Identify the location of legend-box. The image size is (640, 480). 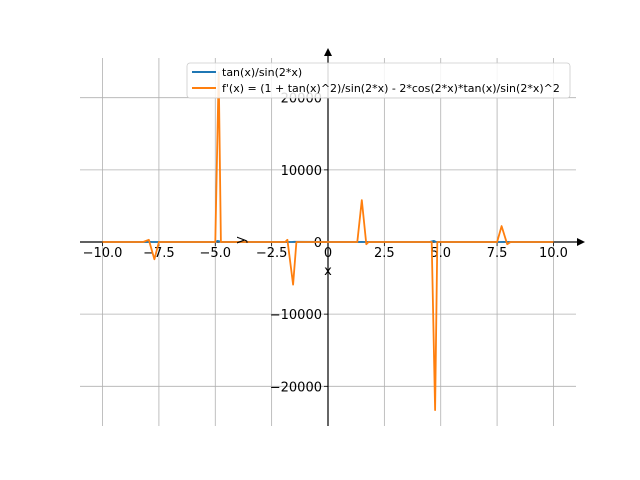
(378, 80).